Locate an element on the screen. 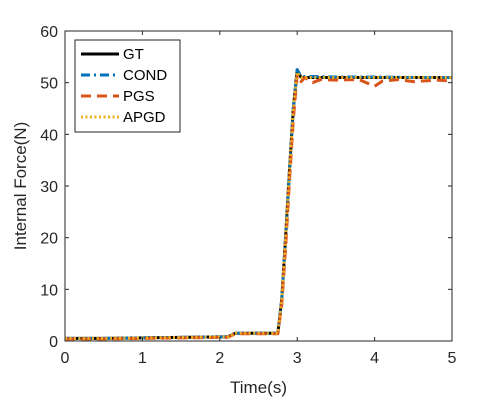 The height and width of the screenshot is (400, 500). legend-label-cond: COND is located at coordinates (145, 75).